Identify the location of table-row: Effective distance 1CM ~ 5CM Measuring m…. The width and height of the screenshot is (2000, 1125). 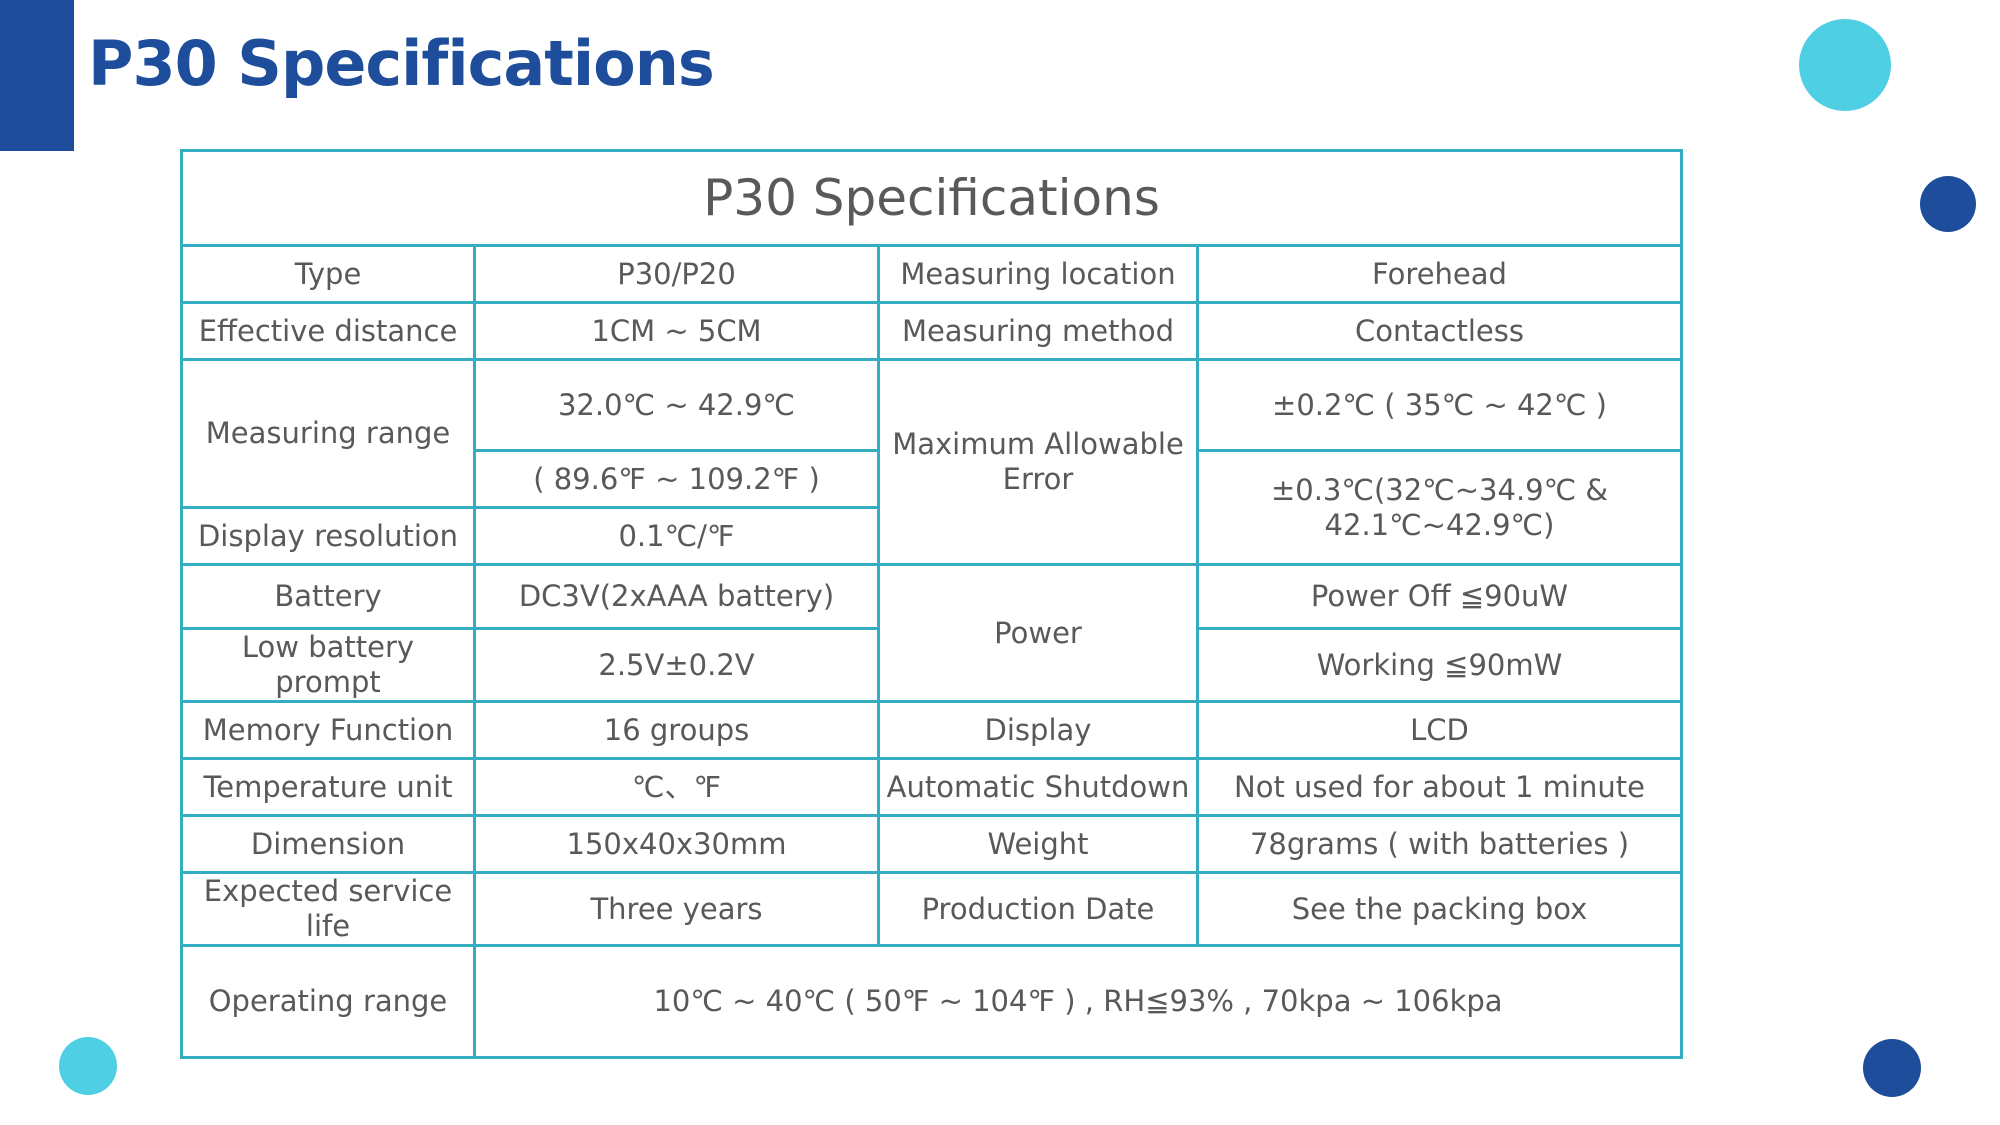
(931, 331).